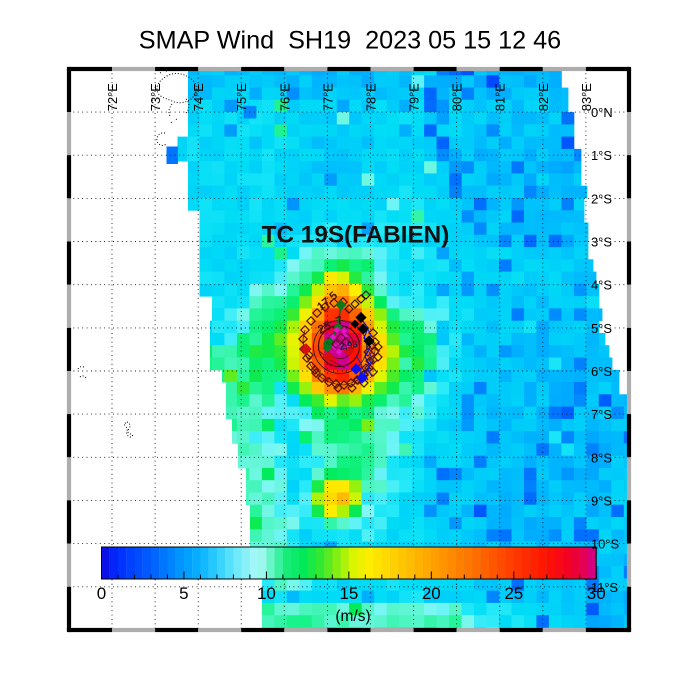 This screenshot has height=700, width=700. What do you see at coordinates (350, 41) in the screenshot?
I see `svg-text:SMAP Wind SH19 2023 05 15 12: SMAP Wind SH19 2023 05 15 12 46` at bounding box center [350, 41].